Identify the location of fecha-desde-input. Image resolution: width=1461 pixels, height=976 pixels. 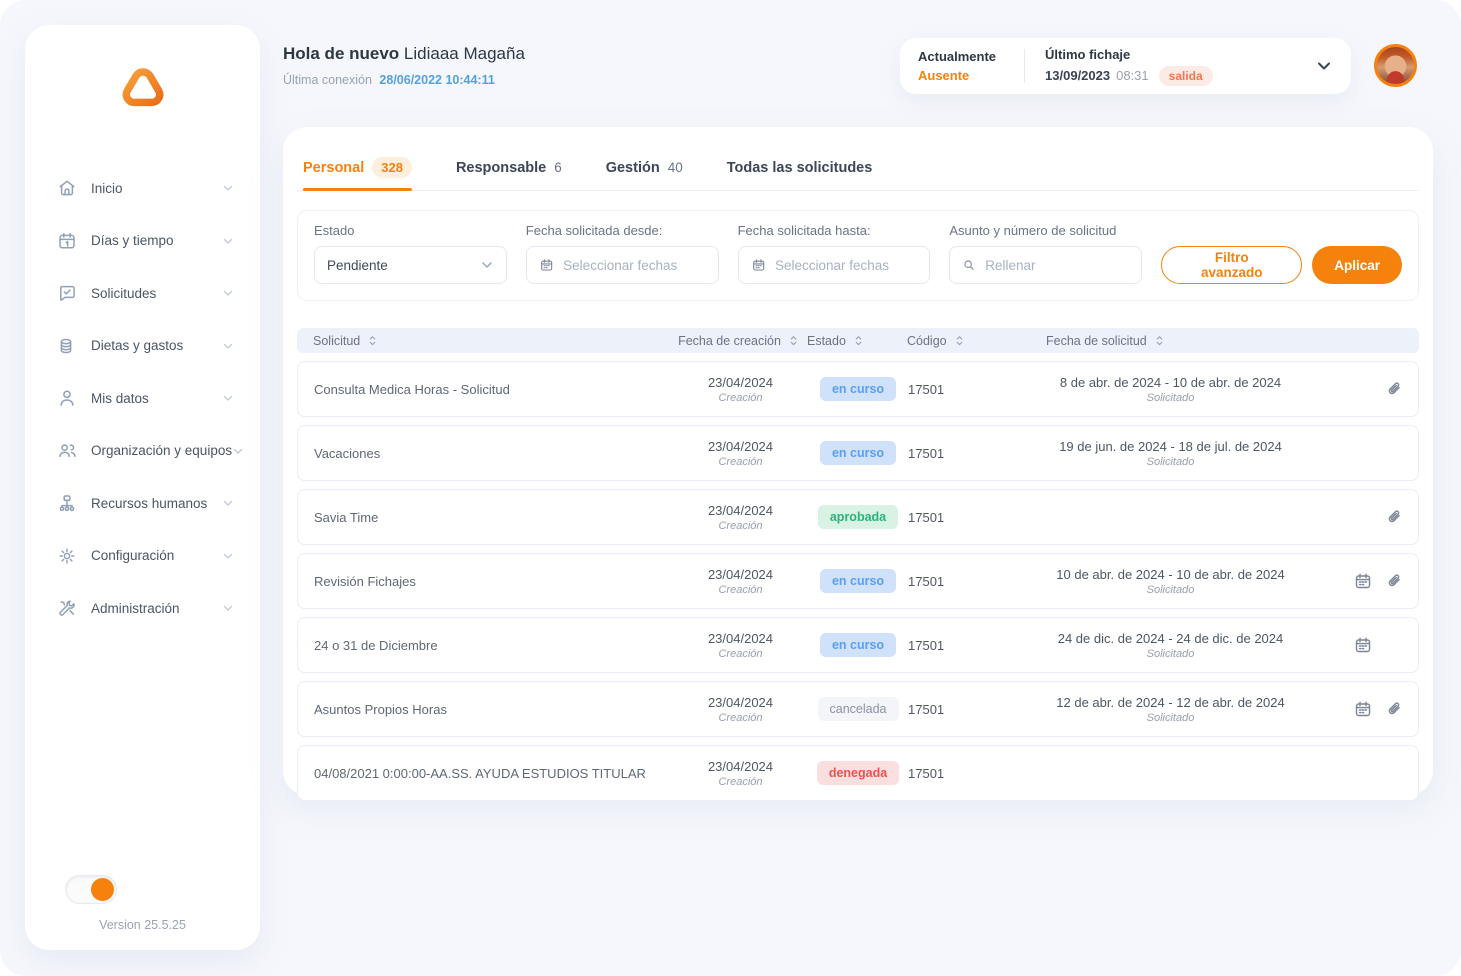
(622, 265).